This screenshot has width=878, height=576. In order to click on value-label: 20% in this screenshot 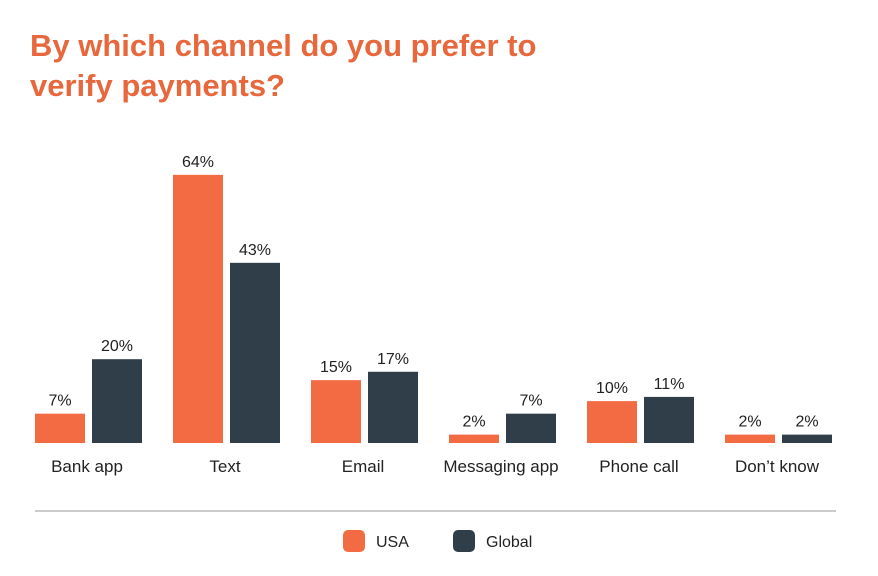, I will do `click(117, 346)`.